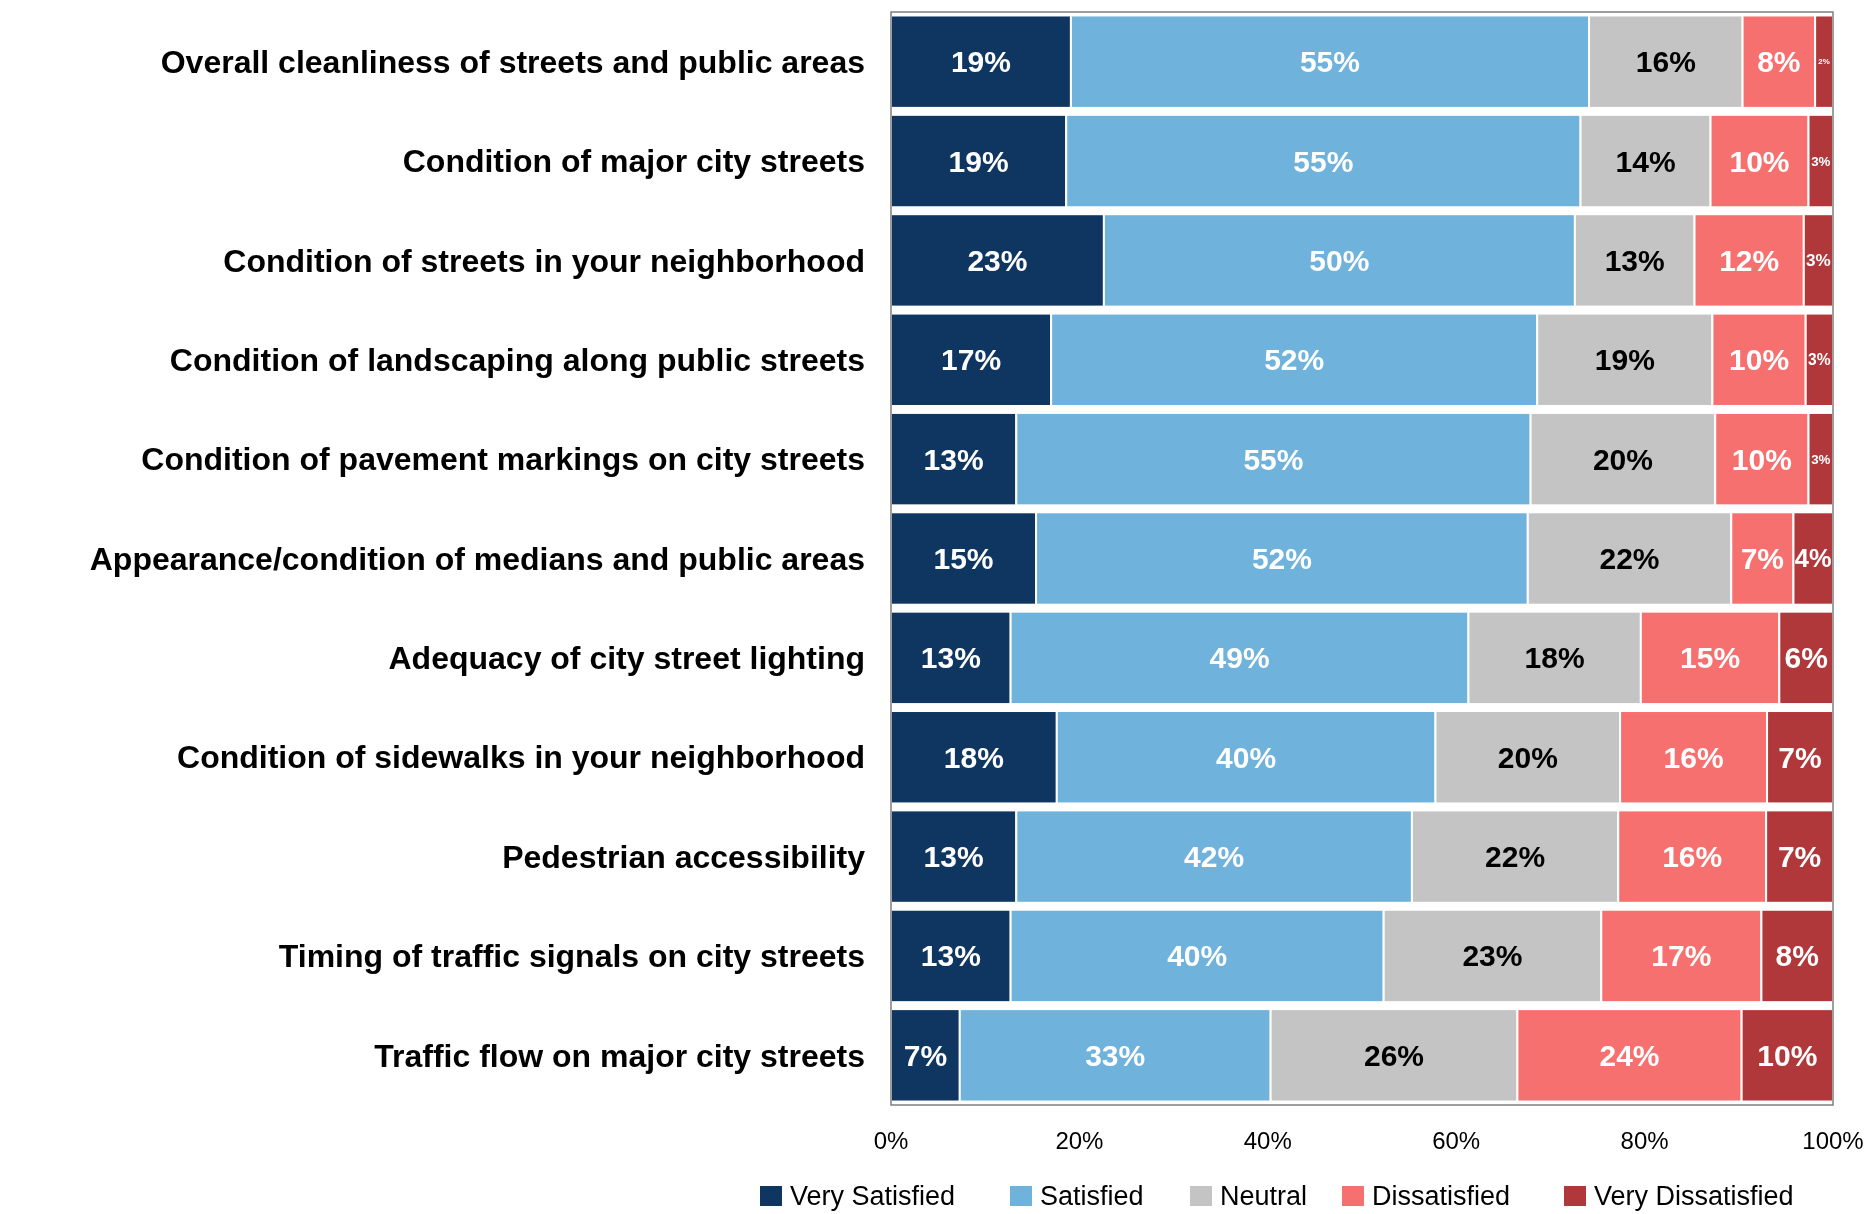 This screenshot has height=1214, width=1875. Describe the element at coordinates (521, 757) in the screenshot. I see `y-tick-label: Condition of sidewalks in your neighborhood` at that location.